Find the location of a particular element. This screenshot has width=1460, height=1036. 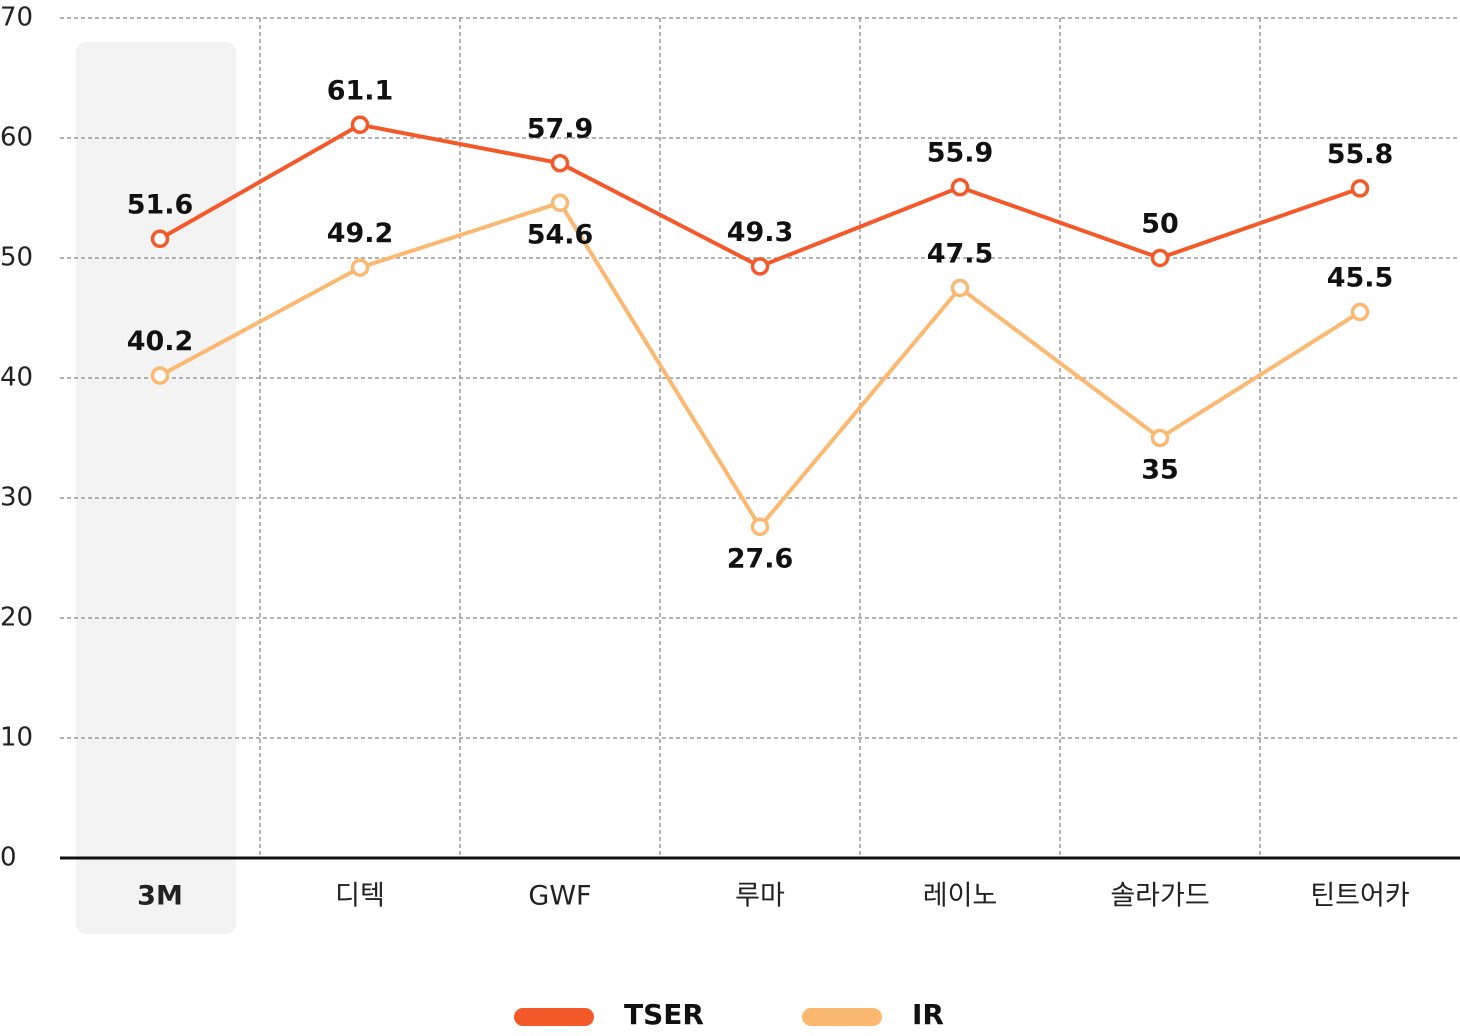

y-tick-label: 0 is located at coordinates (8, 858).